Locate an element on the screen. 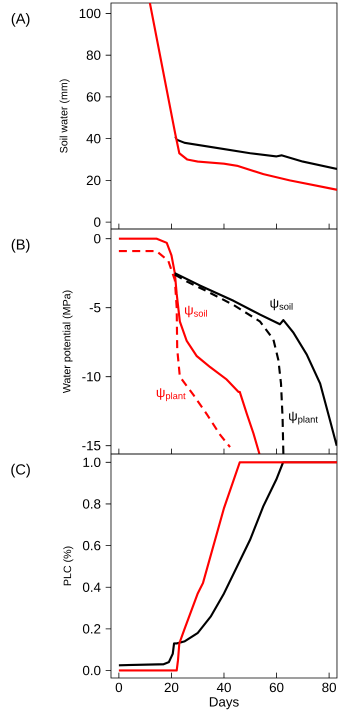  y-axis-title: PLC (%) is located at coordinates (68, 566).